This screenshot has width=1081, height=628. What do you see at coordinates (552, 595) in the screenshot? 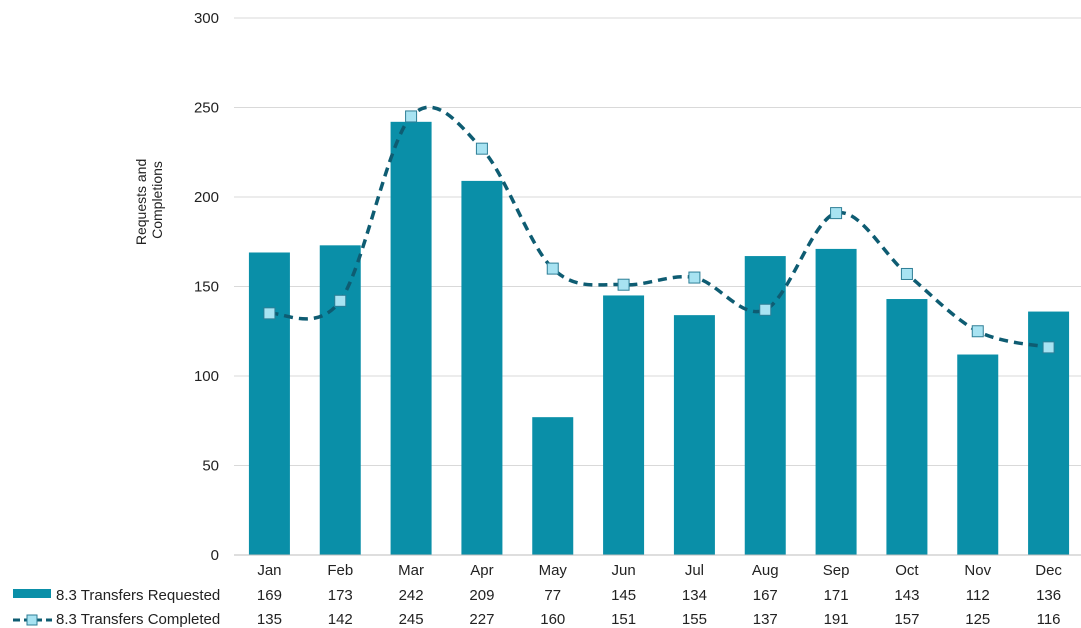
I see `table-value-requested: 77` at bounding box center [552, 595].